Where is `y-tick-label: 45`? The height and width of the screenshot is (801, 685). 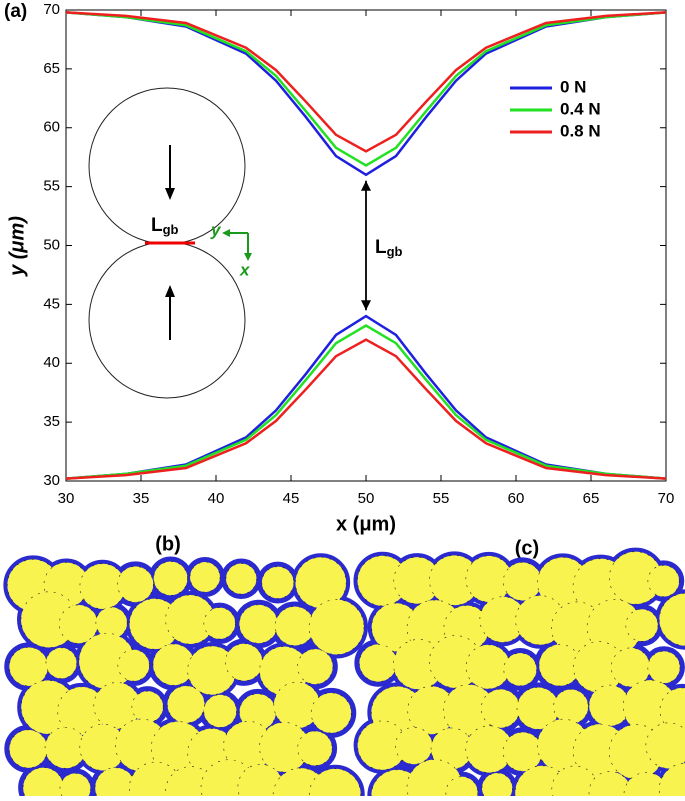
y-tick-label: 45 is located at coordinates (51, 303).